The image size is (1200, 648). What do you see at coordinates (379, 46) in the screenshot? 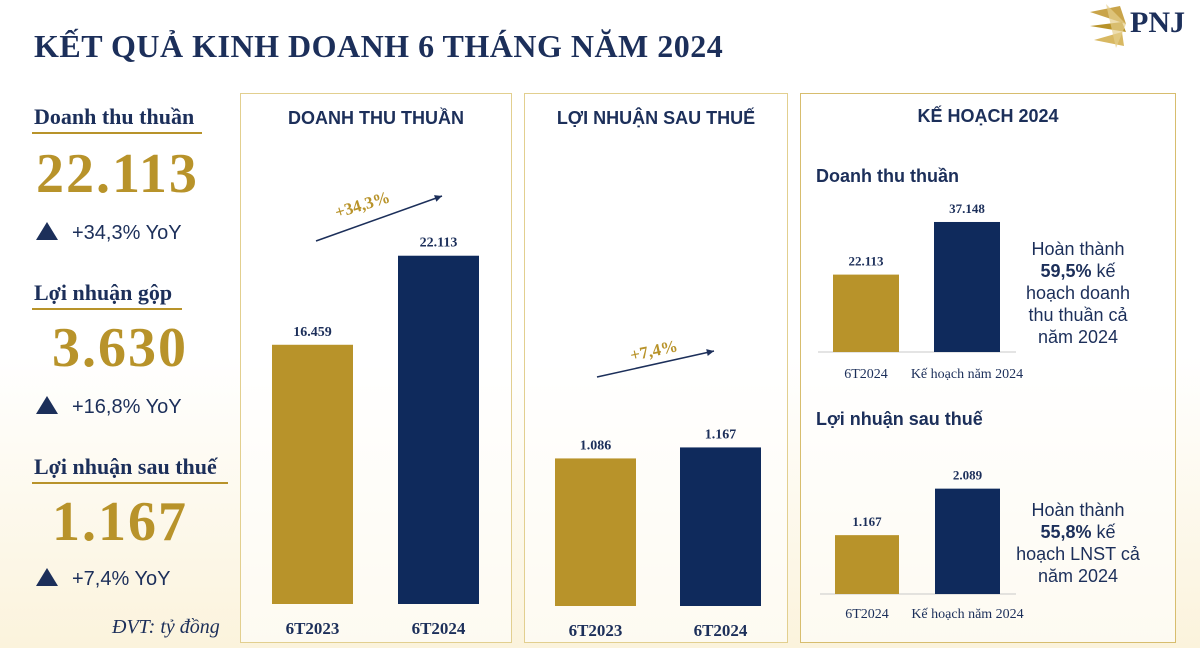
I see `page-title: KẾT QUẢ KINH DOANH 6 THÁNG NĂM 2024` at bounding box center [379, 46].